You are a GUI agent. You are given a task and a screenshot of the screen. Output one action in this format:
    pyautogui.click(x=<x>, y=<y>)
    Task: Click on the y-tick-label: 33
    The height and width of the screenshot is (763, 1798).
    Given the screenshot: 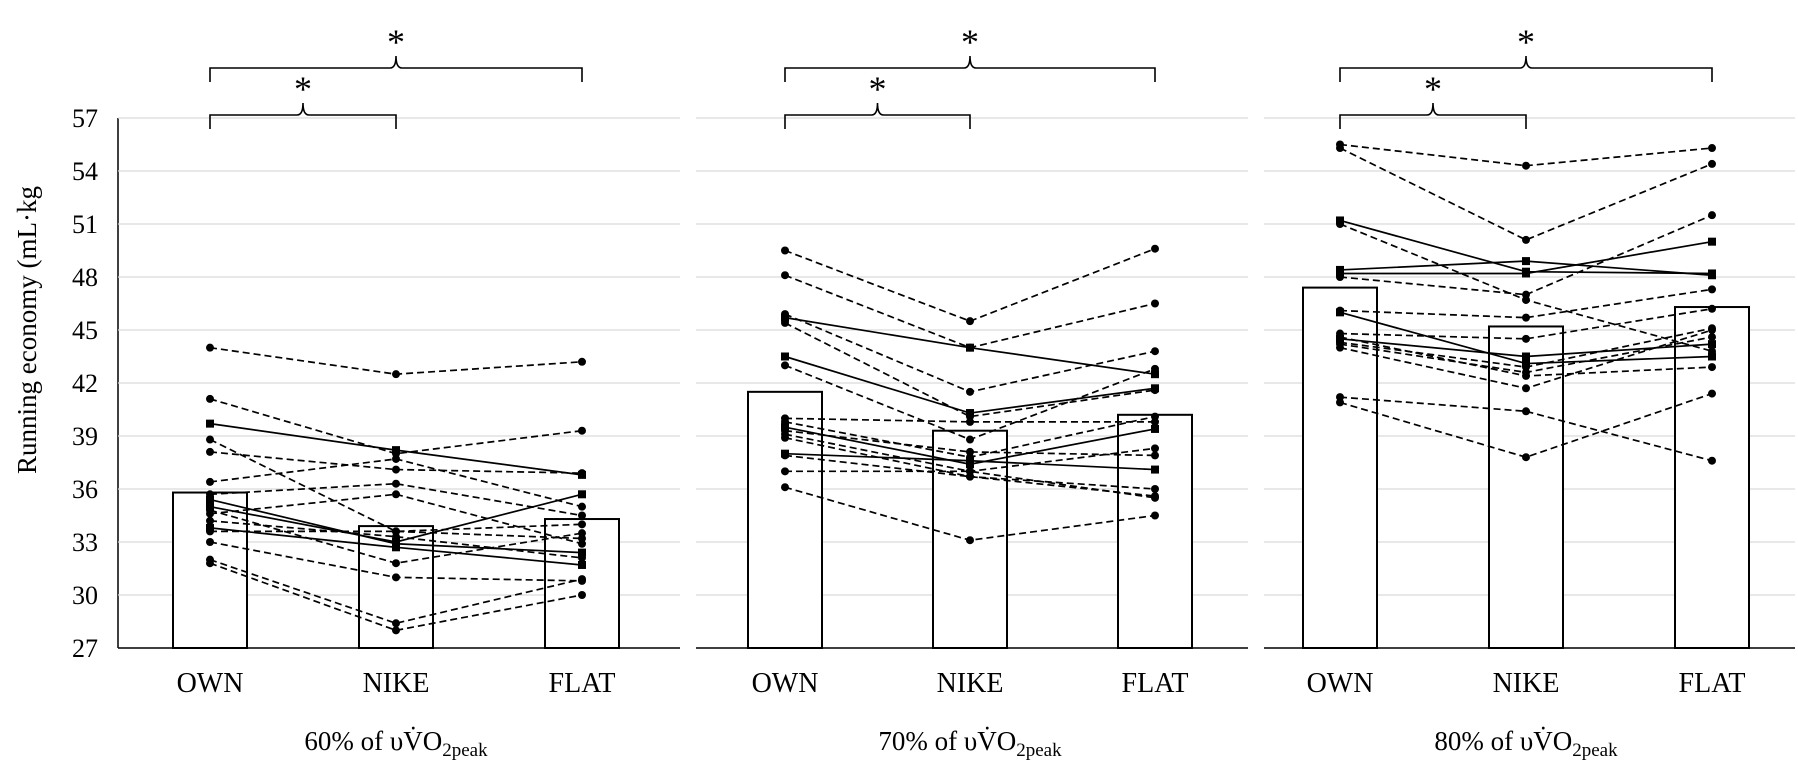 What is the action you would take?
    pyautogui.click(x=85, y=542)
    